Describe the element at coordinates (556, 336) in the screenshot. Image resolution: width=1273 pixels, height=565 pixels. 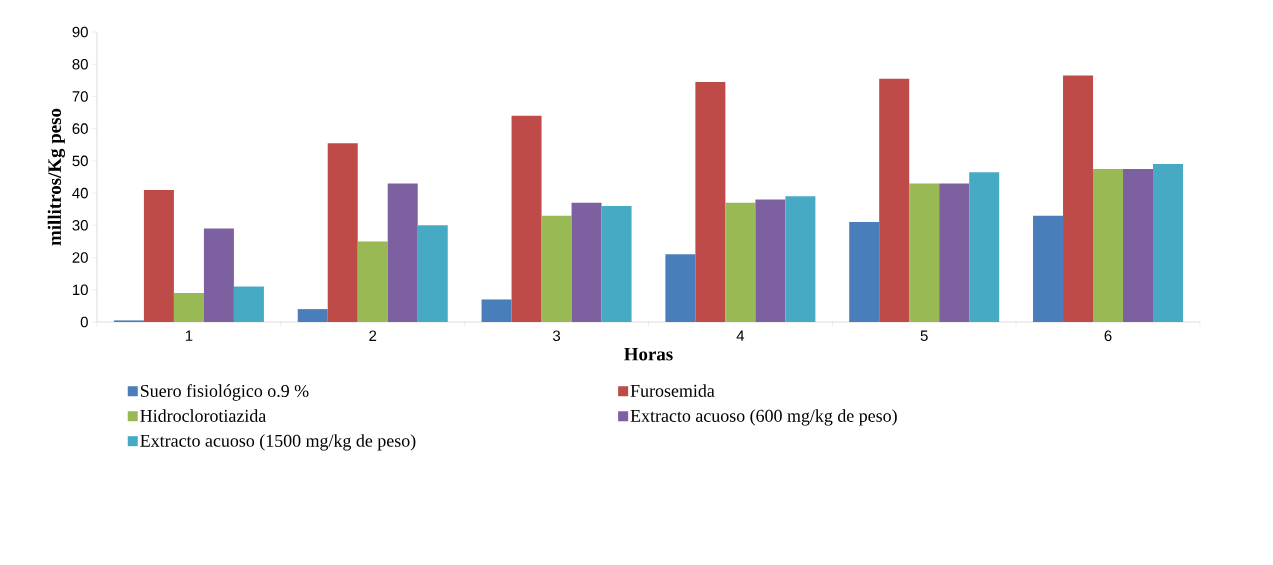
I see `x-tick-label: 3` at that location.